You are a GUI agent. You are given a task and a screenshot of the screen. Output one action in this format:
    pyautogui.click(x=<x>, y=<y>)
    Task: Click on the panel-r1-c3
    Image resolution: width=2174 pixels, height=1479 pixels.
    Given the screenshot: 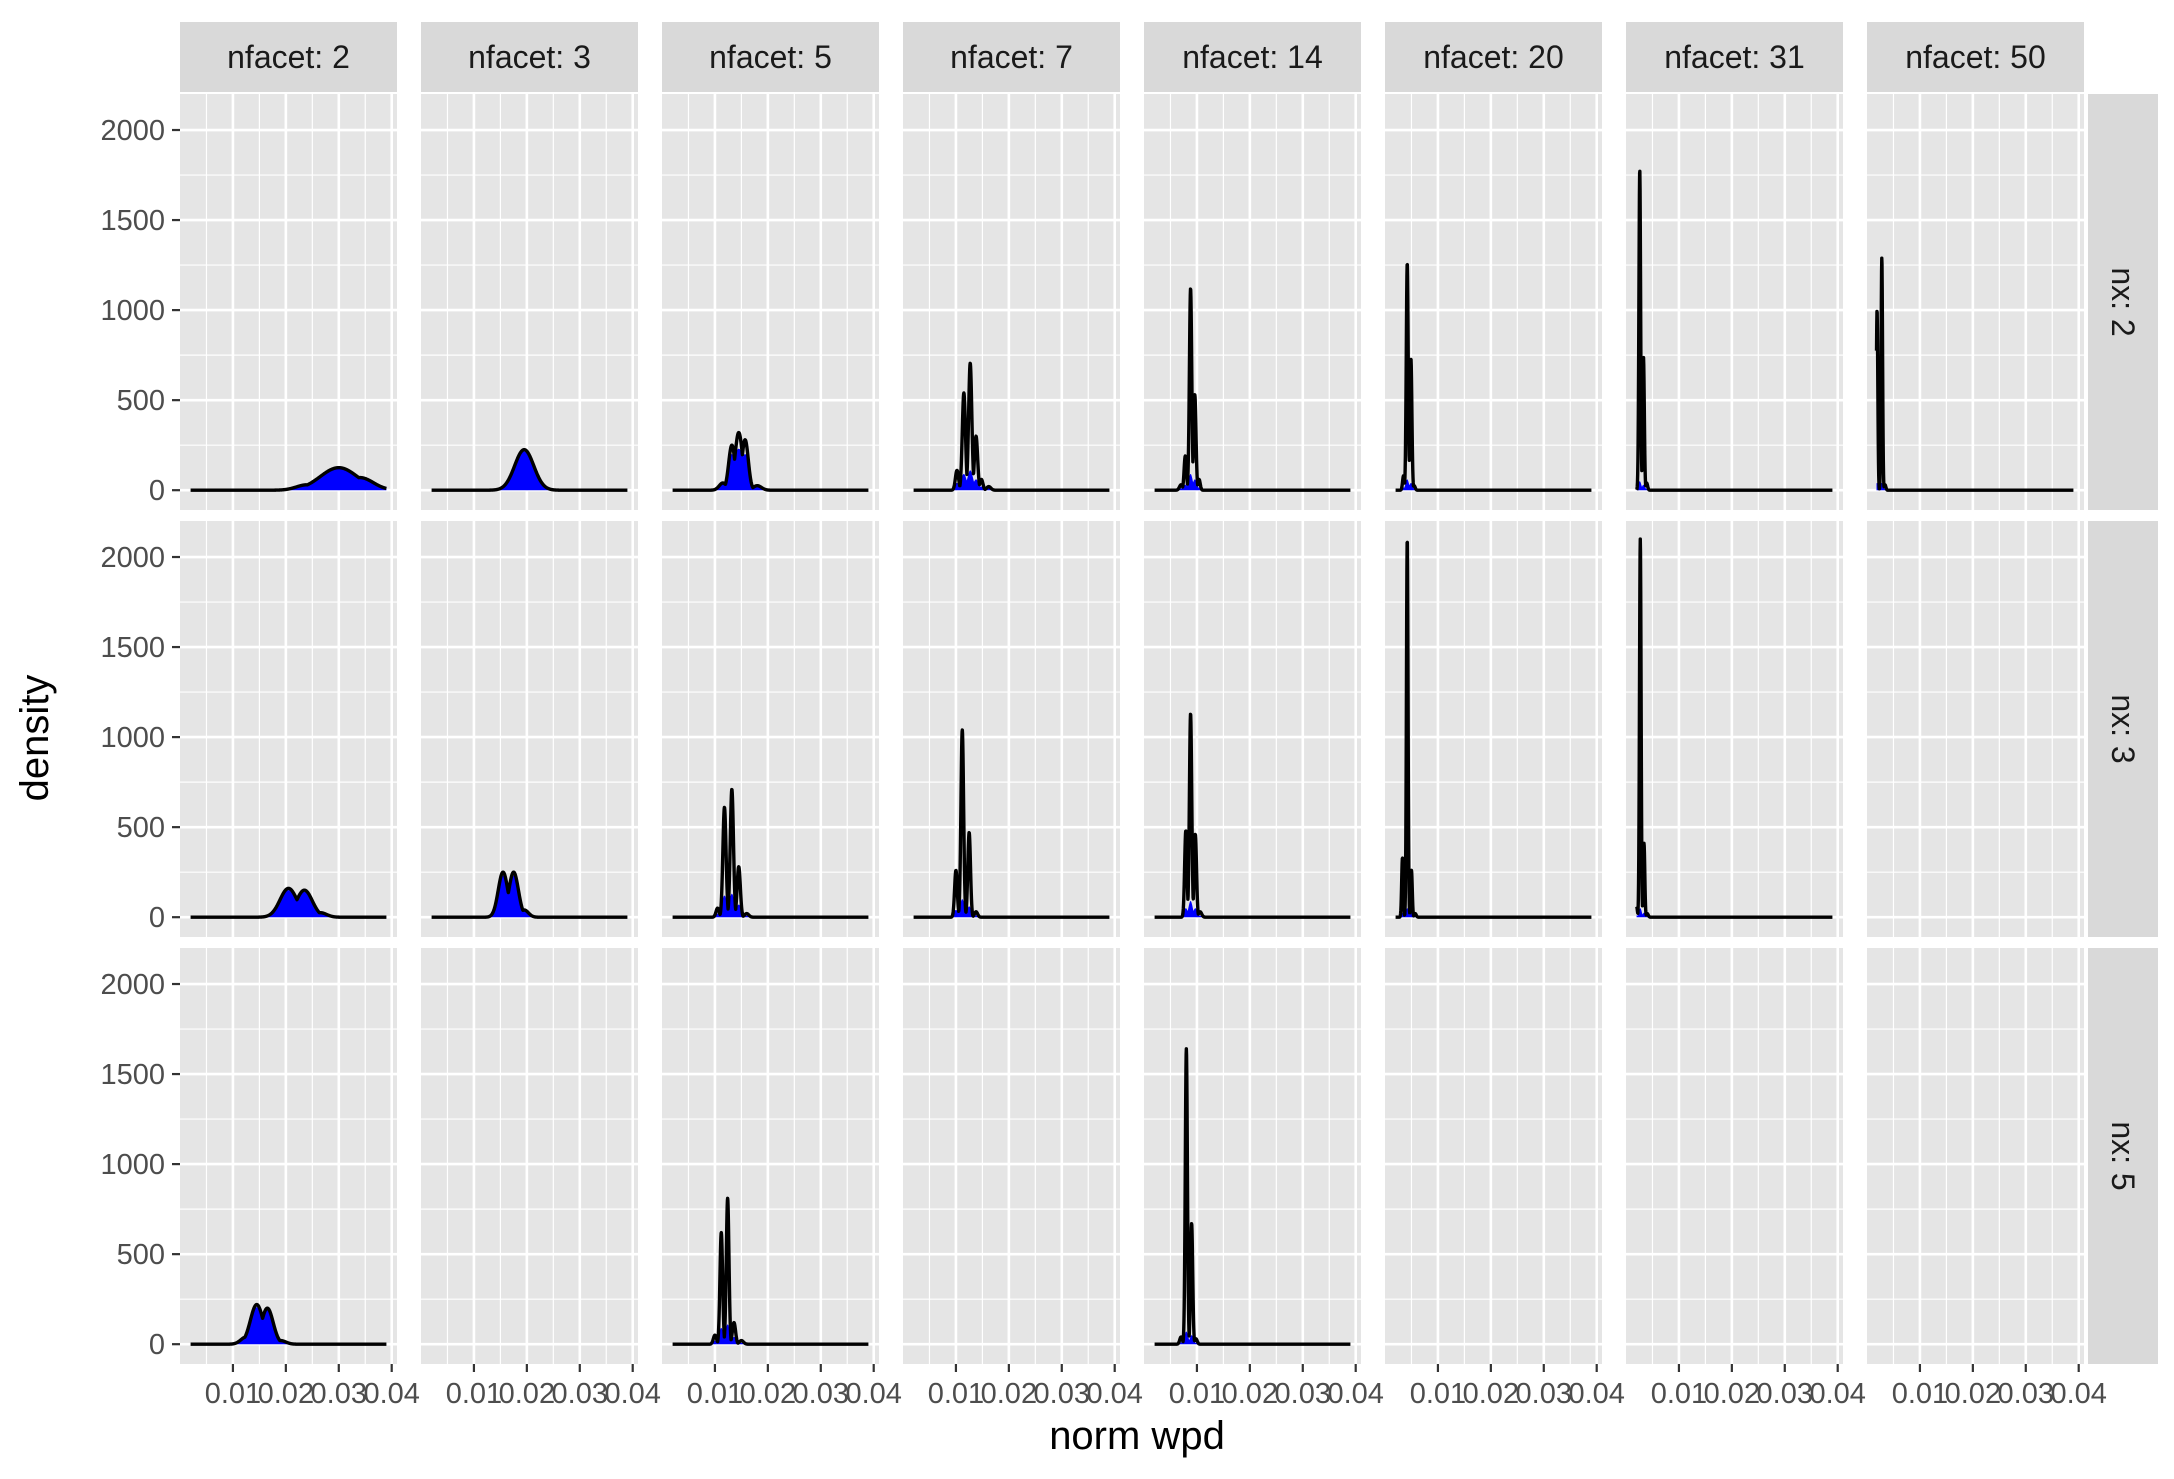 What is the action you would take?
    pyautogui.click(x=1011, y=729)
    